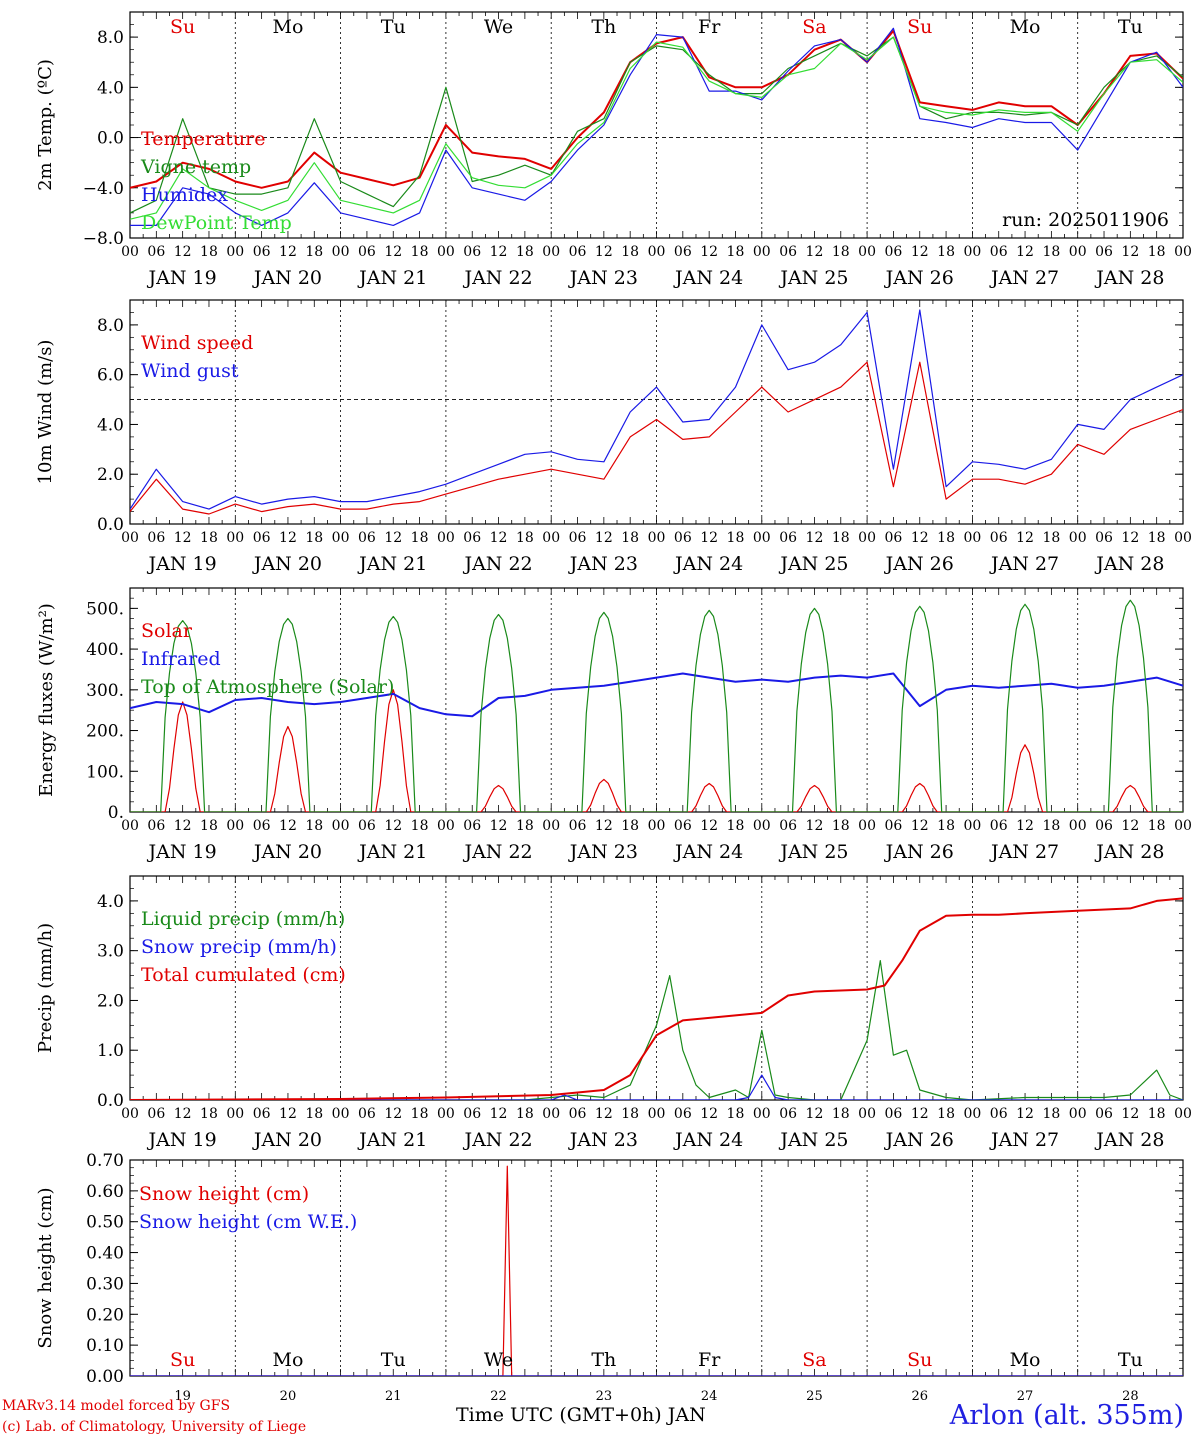  What do you see at coordinates (45, 1267) in the screenshot?
I see `y-axis-label: Snow height (cm)` at bounding box center [45, 1267].